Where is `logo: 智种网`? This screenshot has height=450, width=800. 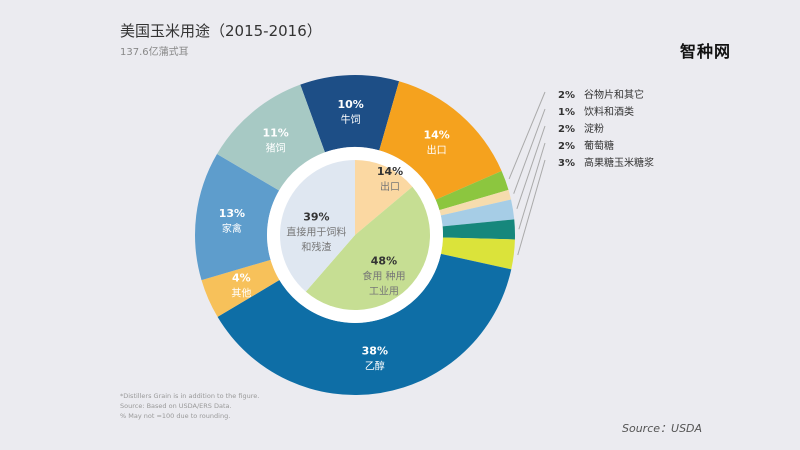 logo: 智种网 is located at coordinates (706, 51).